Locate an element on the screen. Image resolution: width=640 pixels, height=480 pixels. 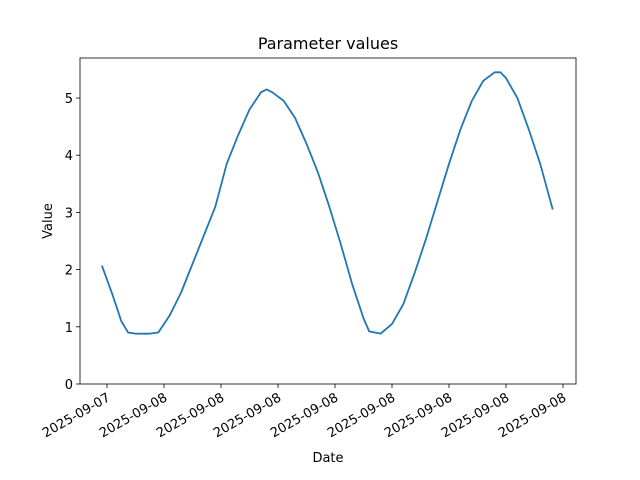
chart-title: Parameter values is located at coordinates (328, 43).